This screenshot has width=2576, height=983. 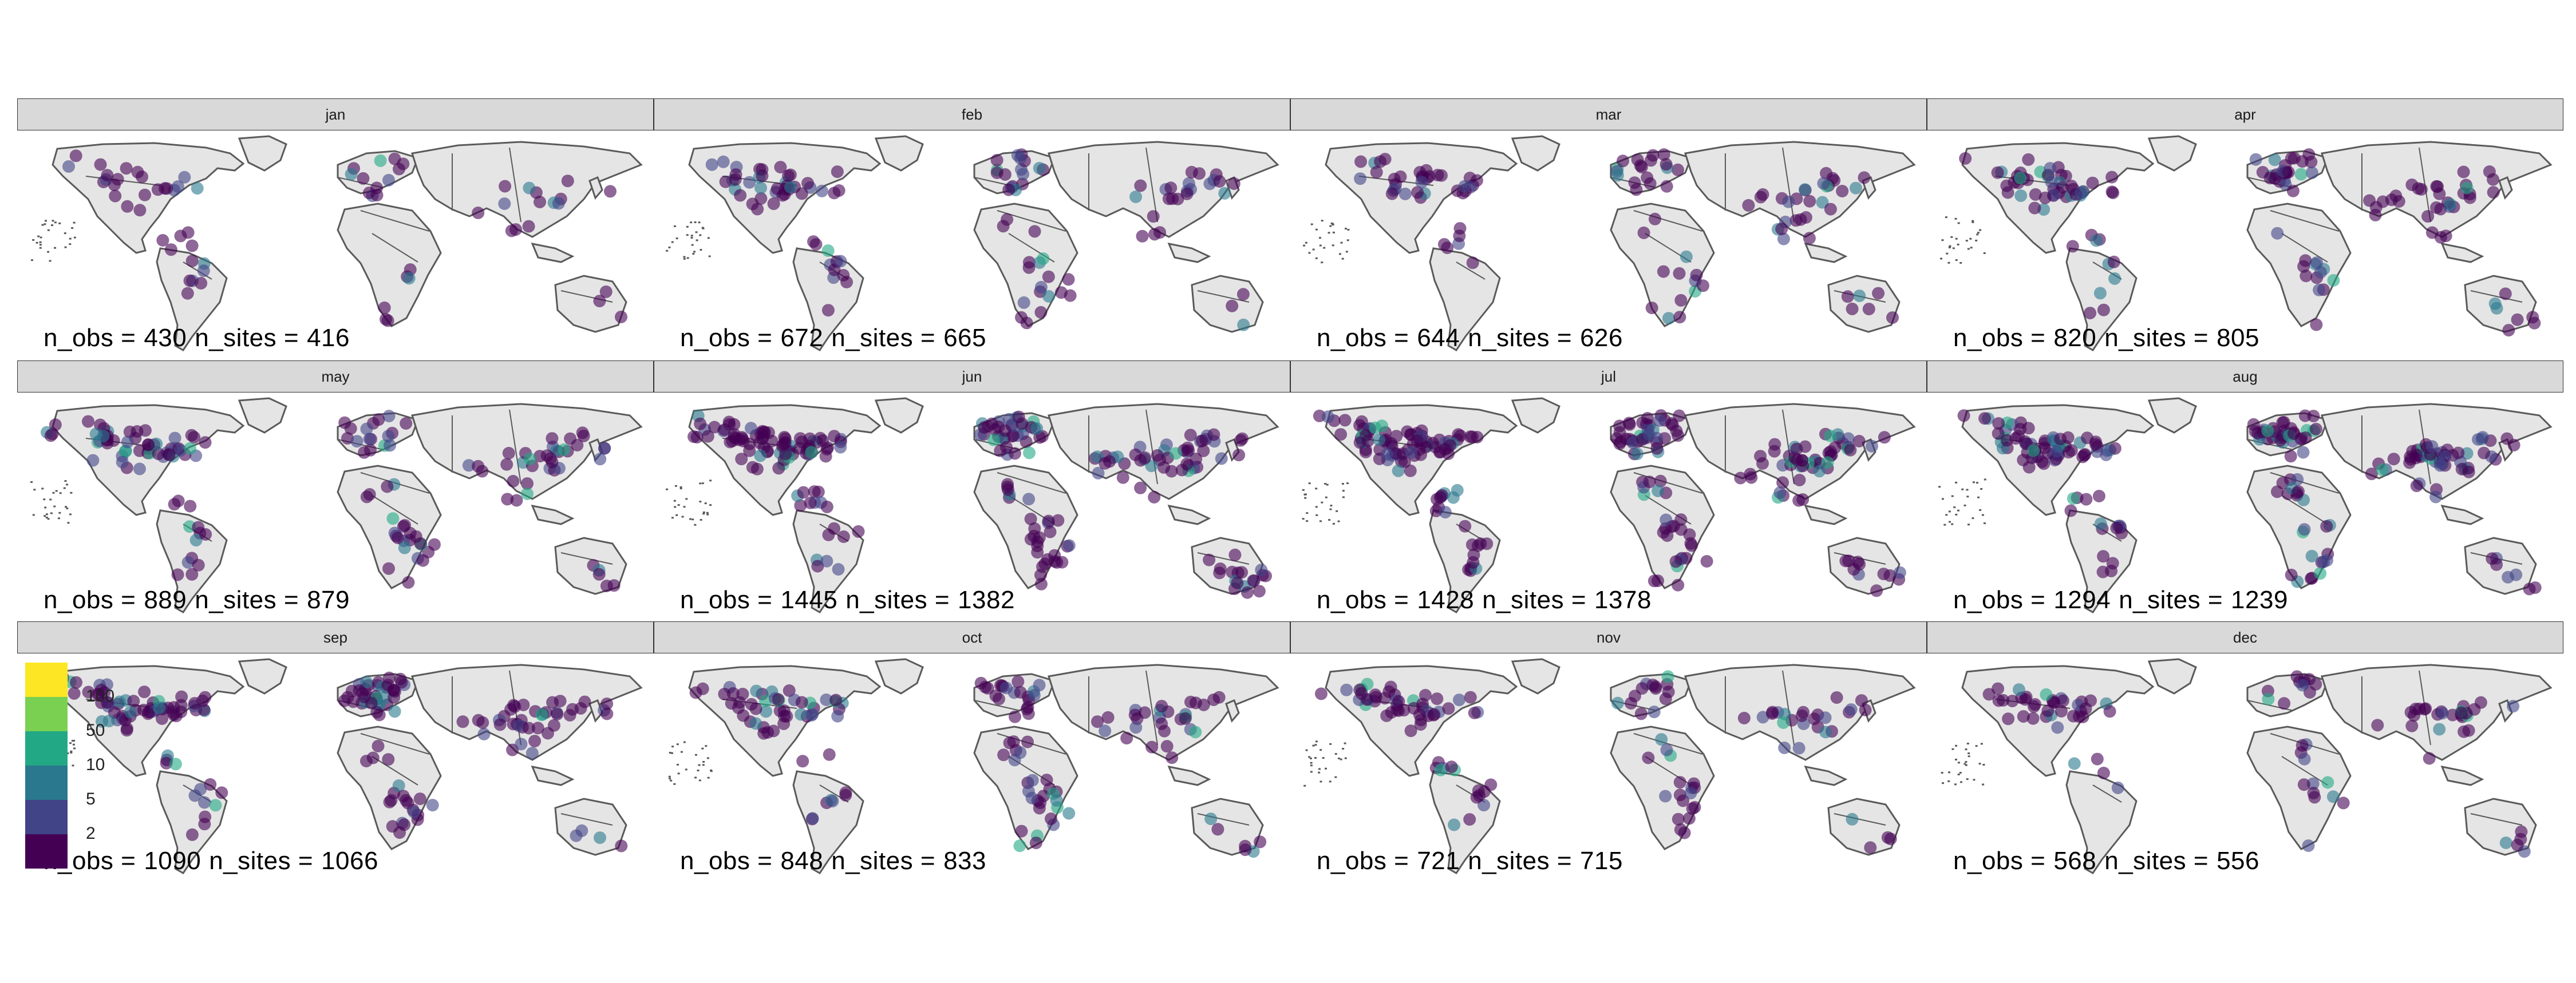 I want to click on obs-label: n_obs =, so click(x=726, y=338).